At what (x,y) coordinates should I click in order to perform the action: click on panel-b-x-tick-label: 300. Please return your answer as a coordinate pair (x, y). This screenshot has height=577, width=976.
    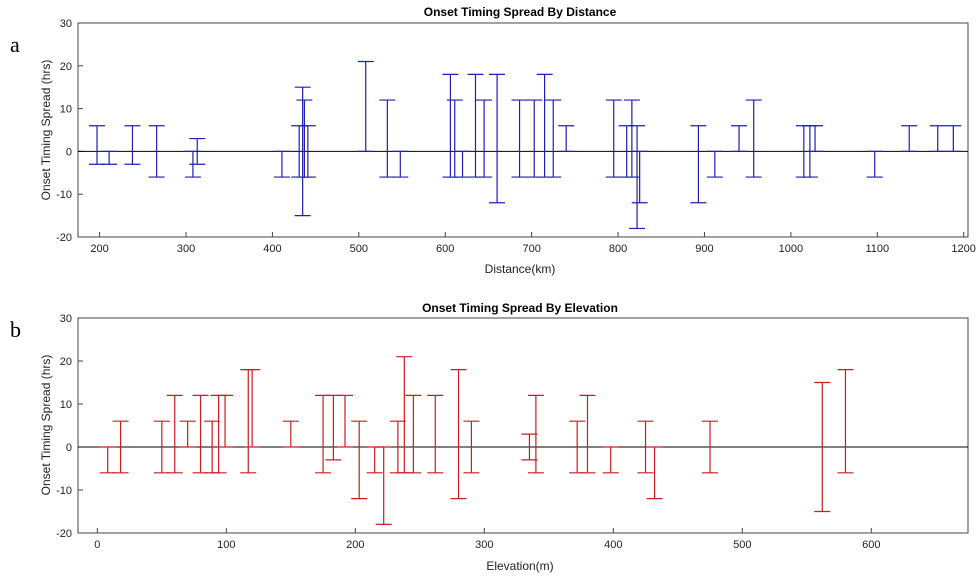
    Looking at the image, I should click on (484, 545).